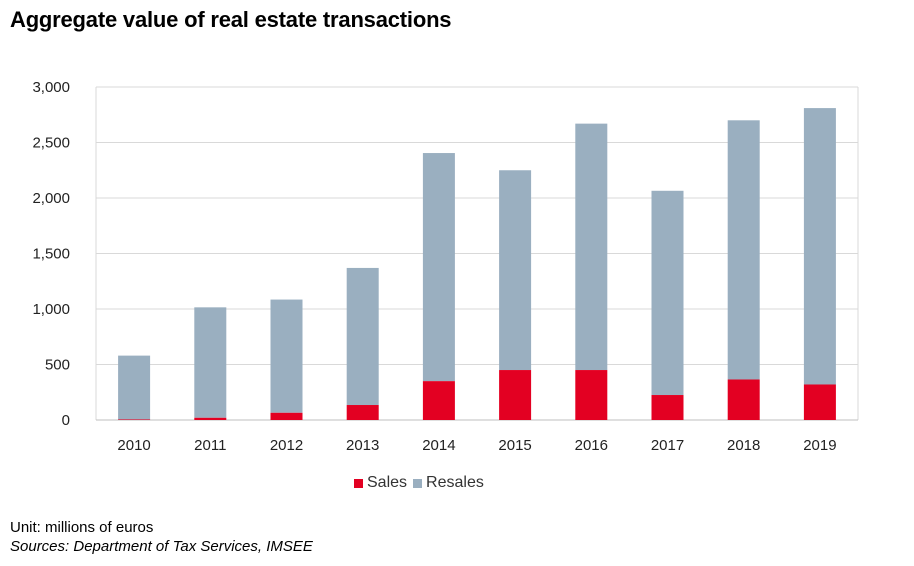 Image resolution: width=914 pixels, height=566 pixels. Describe the element at coordinates (667, 445) in the screenshot. I see `x-tick-label: 2017` at that location.